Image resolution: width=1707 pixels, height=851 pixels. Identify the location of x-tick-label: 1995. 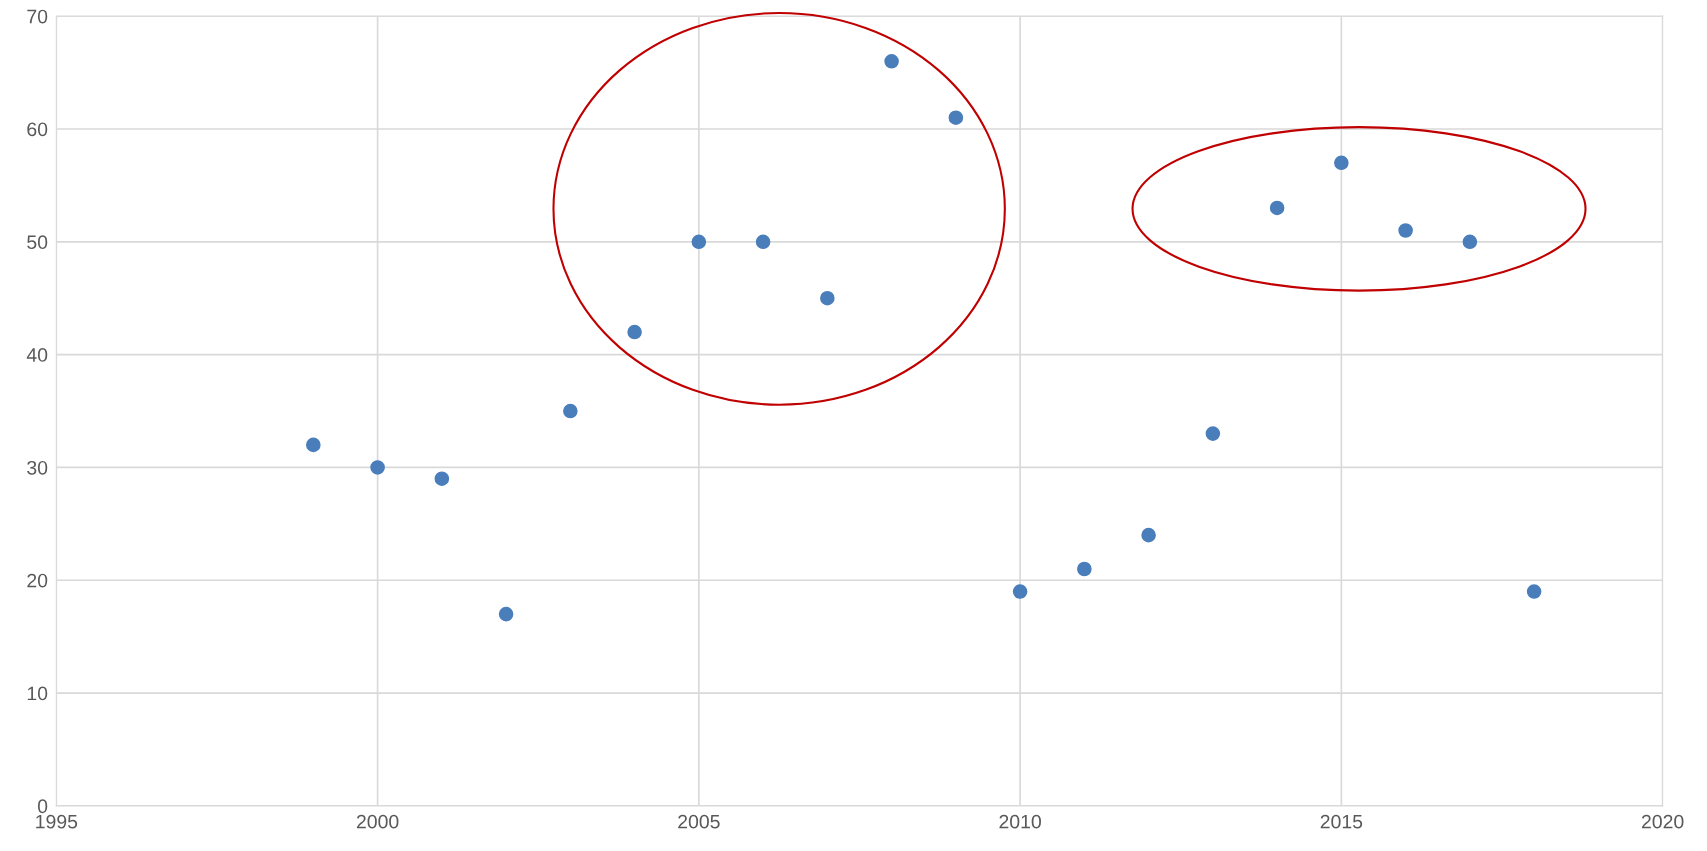
(57, 821).